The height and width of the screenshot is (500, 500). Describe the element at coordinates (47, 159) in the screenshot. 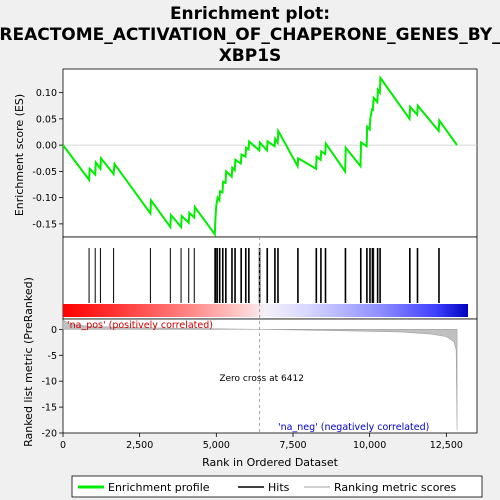

I see `es-y-axis: 0.10 0.05 0.00 -0.05 -0.10 -0.15` at that location.